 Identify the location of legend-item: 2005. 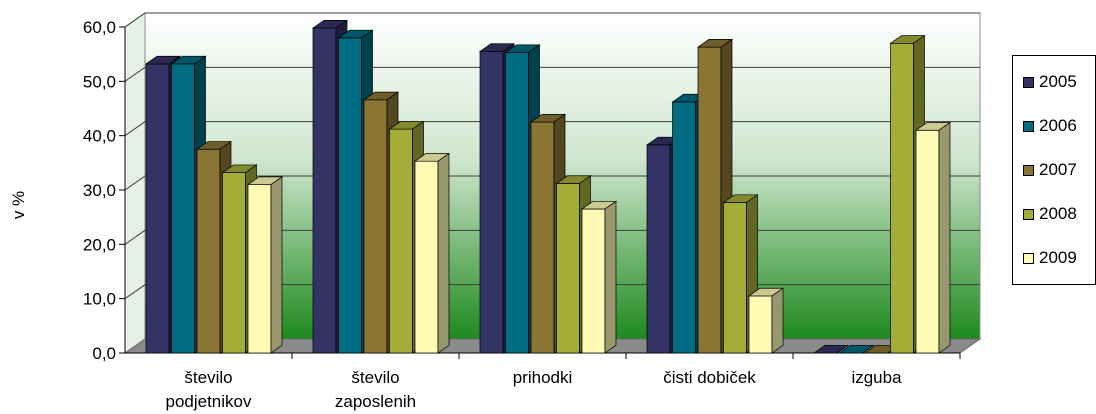
(1050, 82).